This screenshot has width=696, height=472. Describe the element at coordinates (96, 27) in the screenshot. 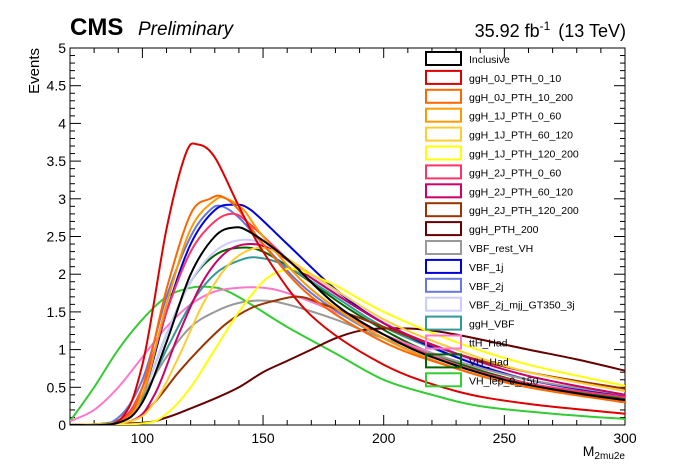

I see `experiment-label: CMS` at that location.